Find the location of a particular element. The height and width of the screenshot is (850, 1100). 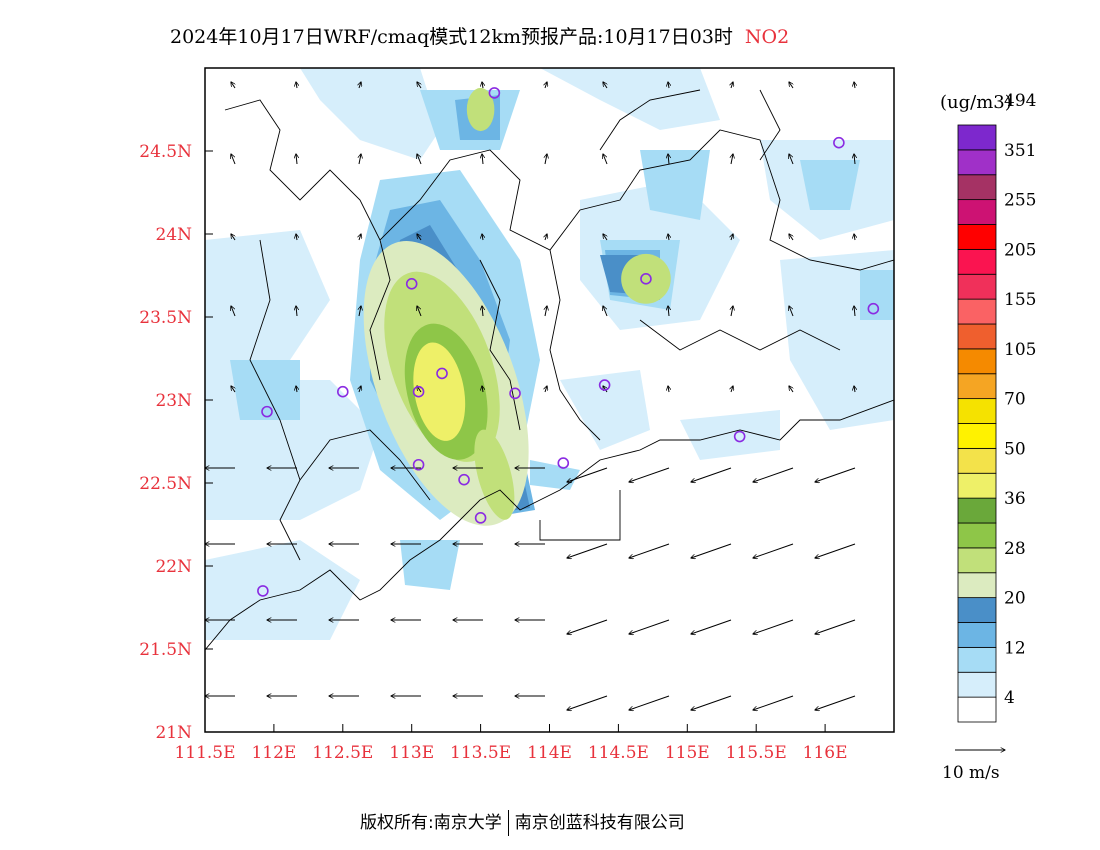

units-label: (ug/m3) is located at coordinates (976, 102).